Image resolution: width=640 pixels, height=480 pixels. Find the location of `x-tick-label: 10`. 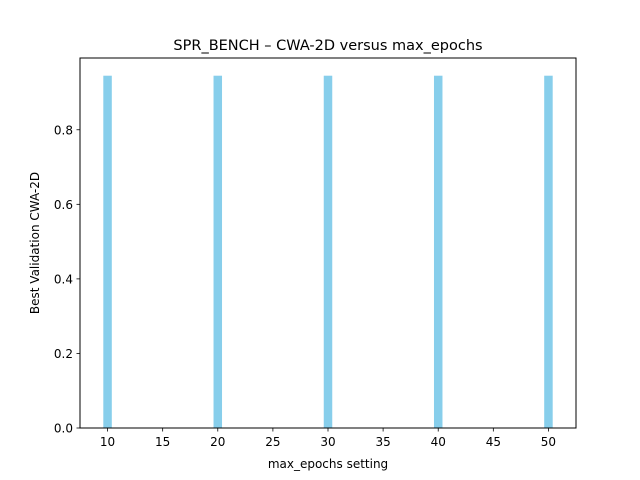

x-tick-label: 10 is located at coordinates (107, 442).